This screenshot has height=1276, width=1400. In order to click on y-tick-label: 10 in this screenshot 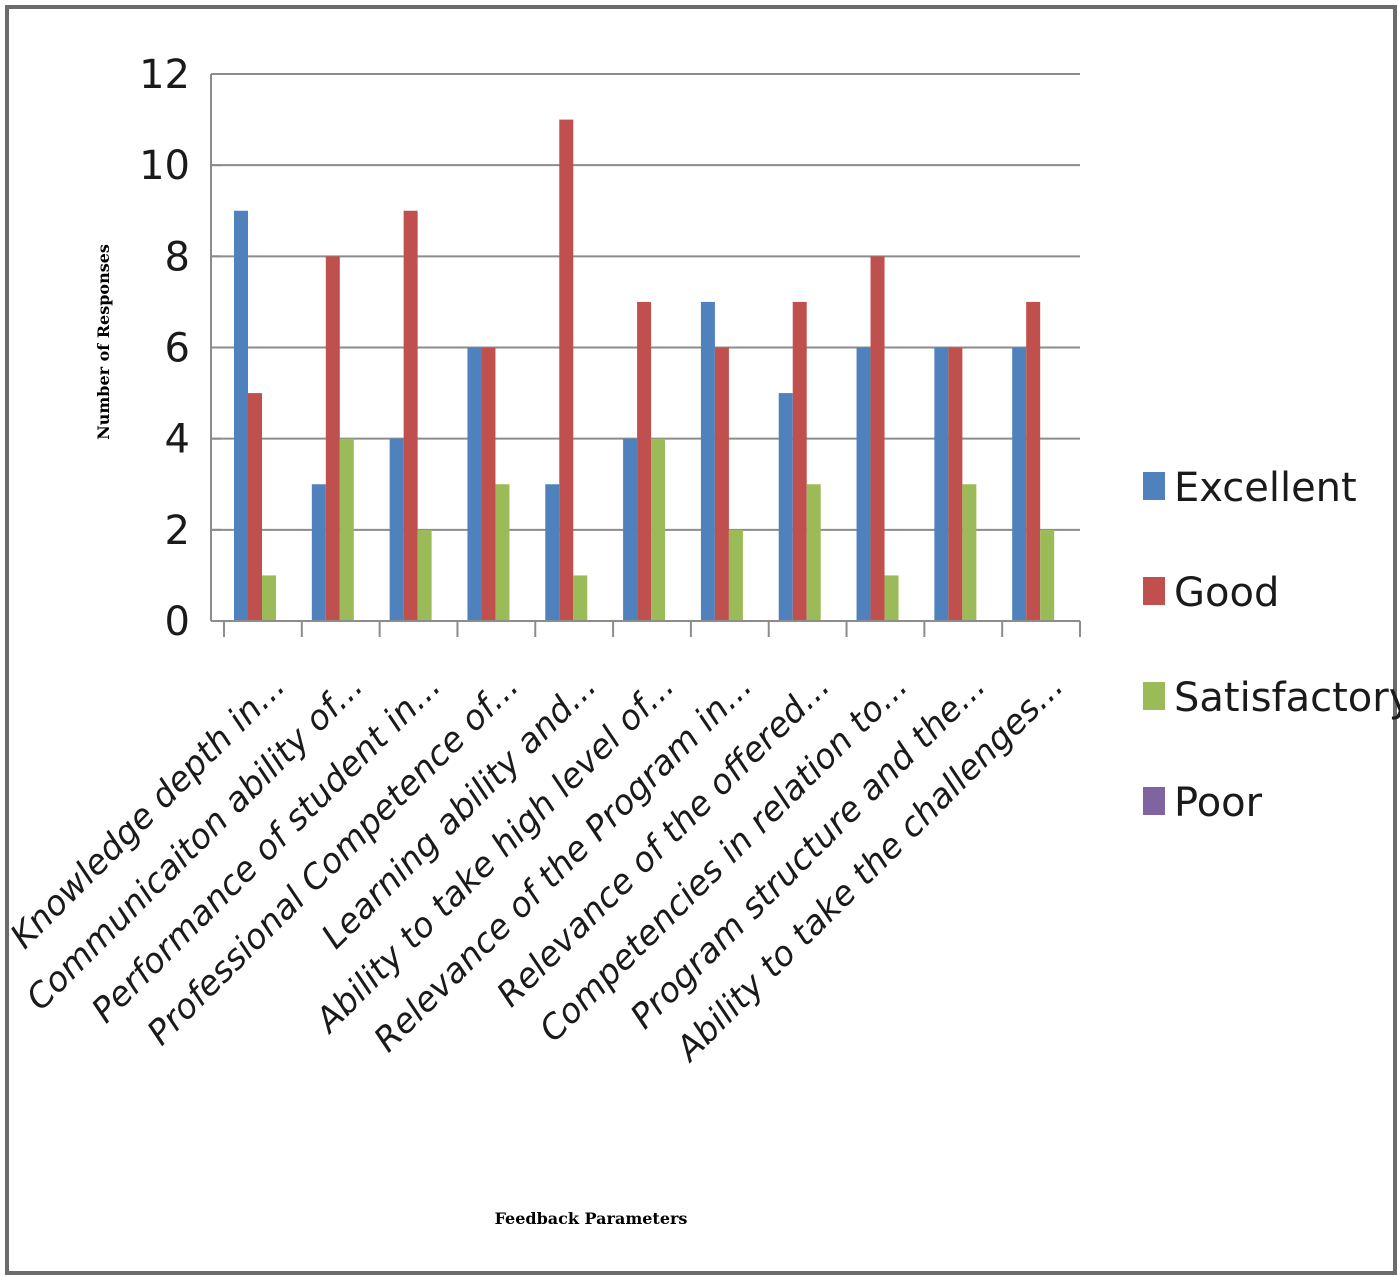, I will do `click(164, 166)`.